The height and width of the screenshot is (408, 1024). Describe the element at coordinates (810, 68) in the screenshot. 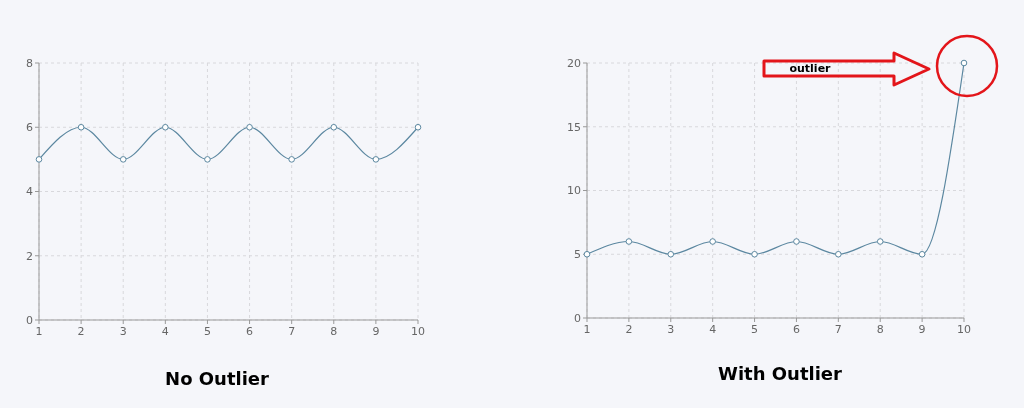

I see `annotation: outlier` at that location.